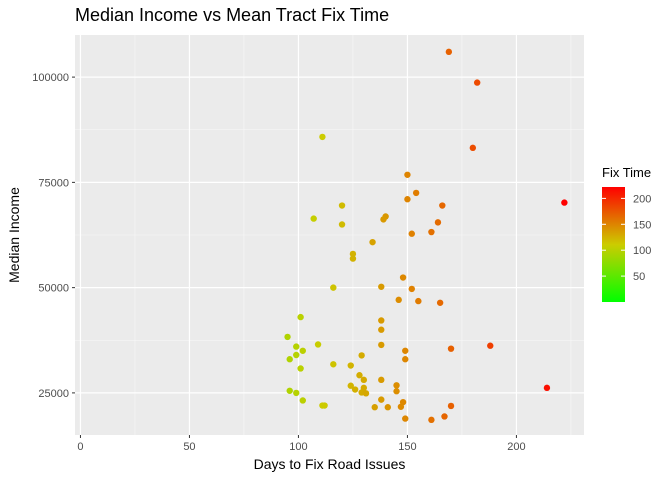 Image resolution: width=672 pixels, height=480 pixels. I want to click on legend-colorbar, so click(613, 244).